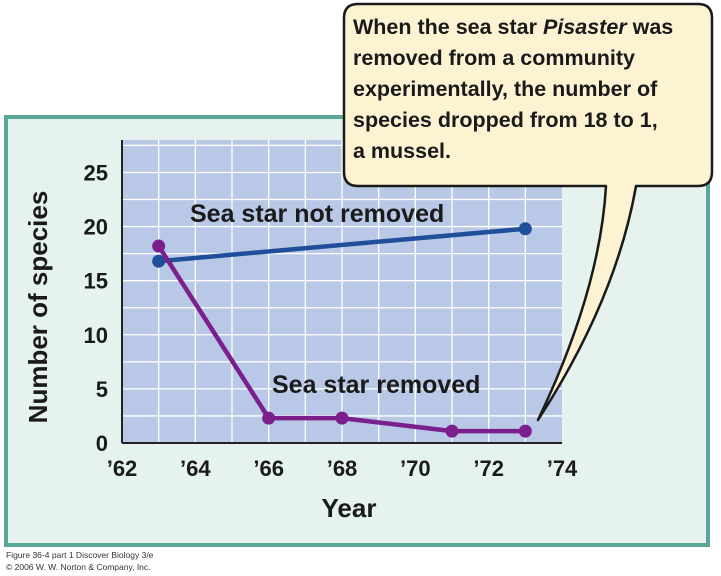 This screenshot has height=576, width=721. I want to click on callout-line-1-end: was, so click(650, 27).